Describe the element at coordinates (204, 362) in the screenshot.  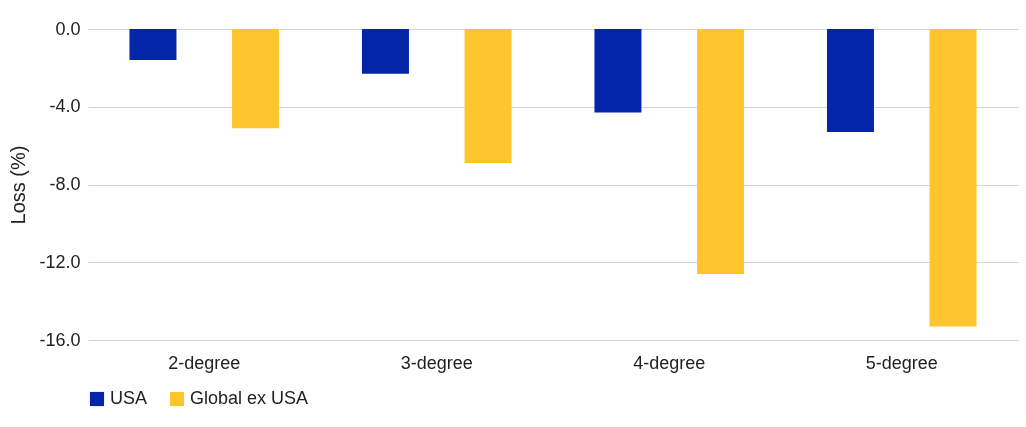
I see `x-tick-label: 2-degree` at that location.